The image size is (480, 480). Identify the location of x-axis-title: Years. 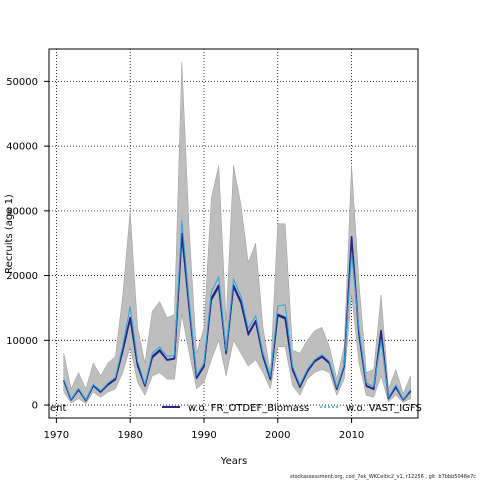
(233, 461).